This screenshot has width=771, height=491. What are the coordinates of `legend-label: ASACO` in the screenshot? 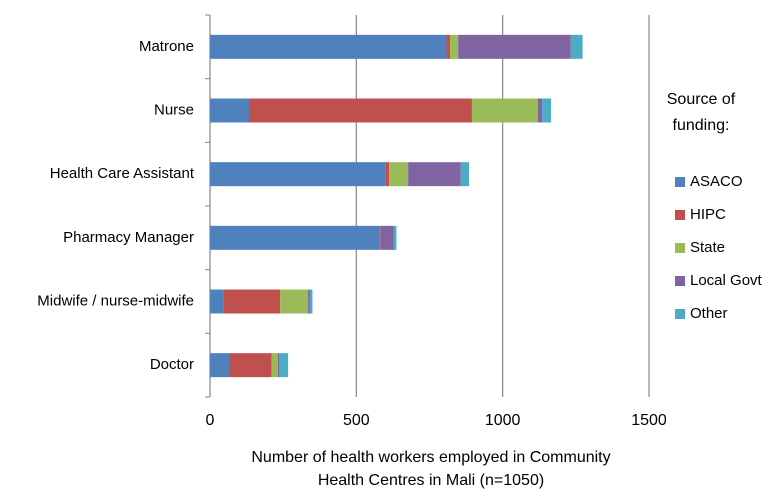 It's located at (716, 181).